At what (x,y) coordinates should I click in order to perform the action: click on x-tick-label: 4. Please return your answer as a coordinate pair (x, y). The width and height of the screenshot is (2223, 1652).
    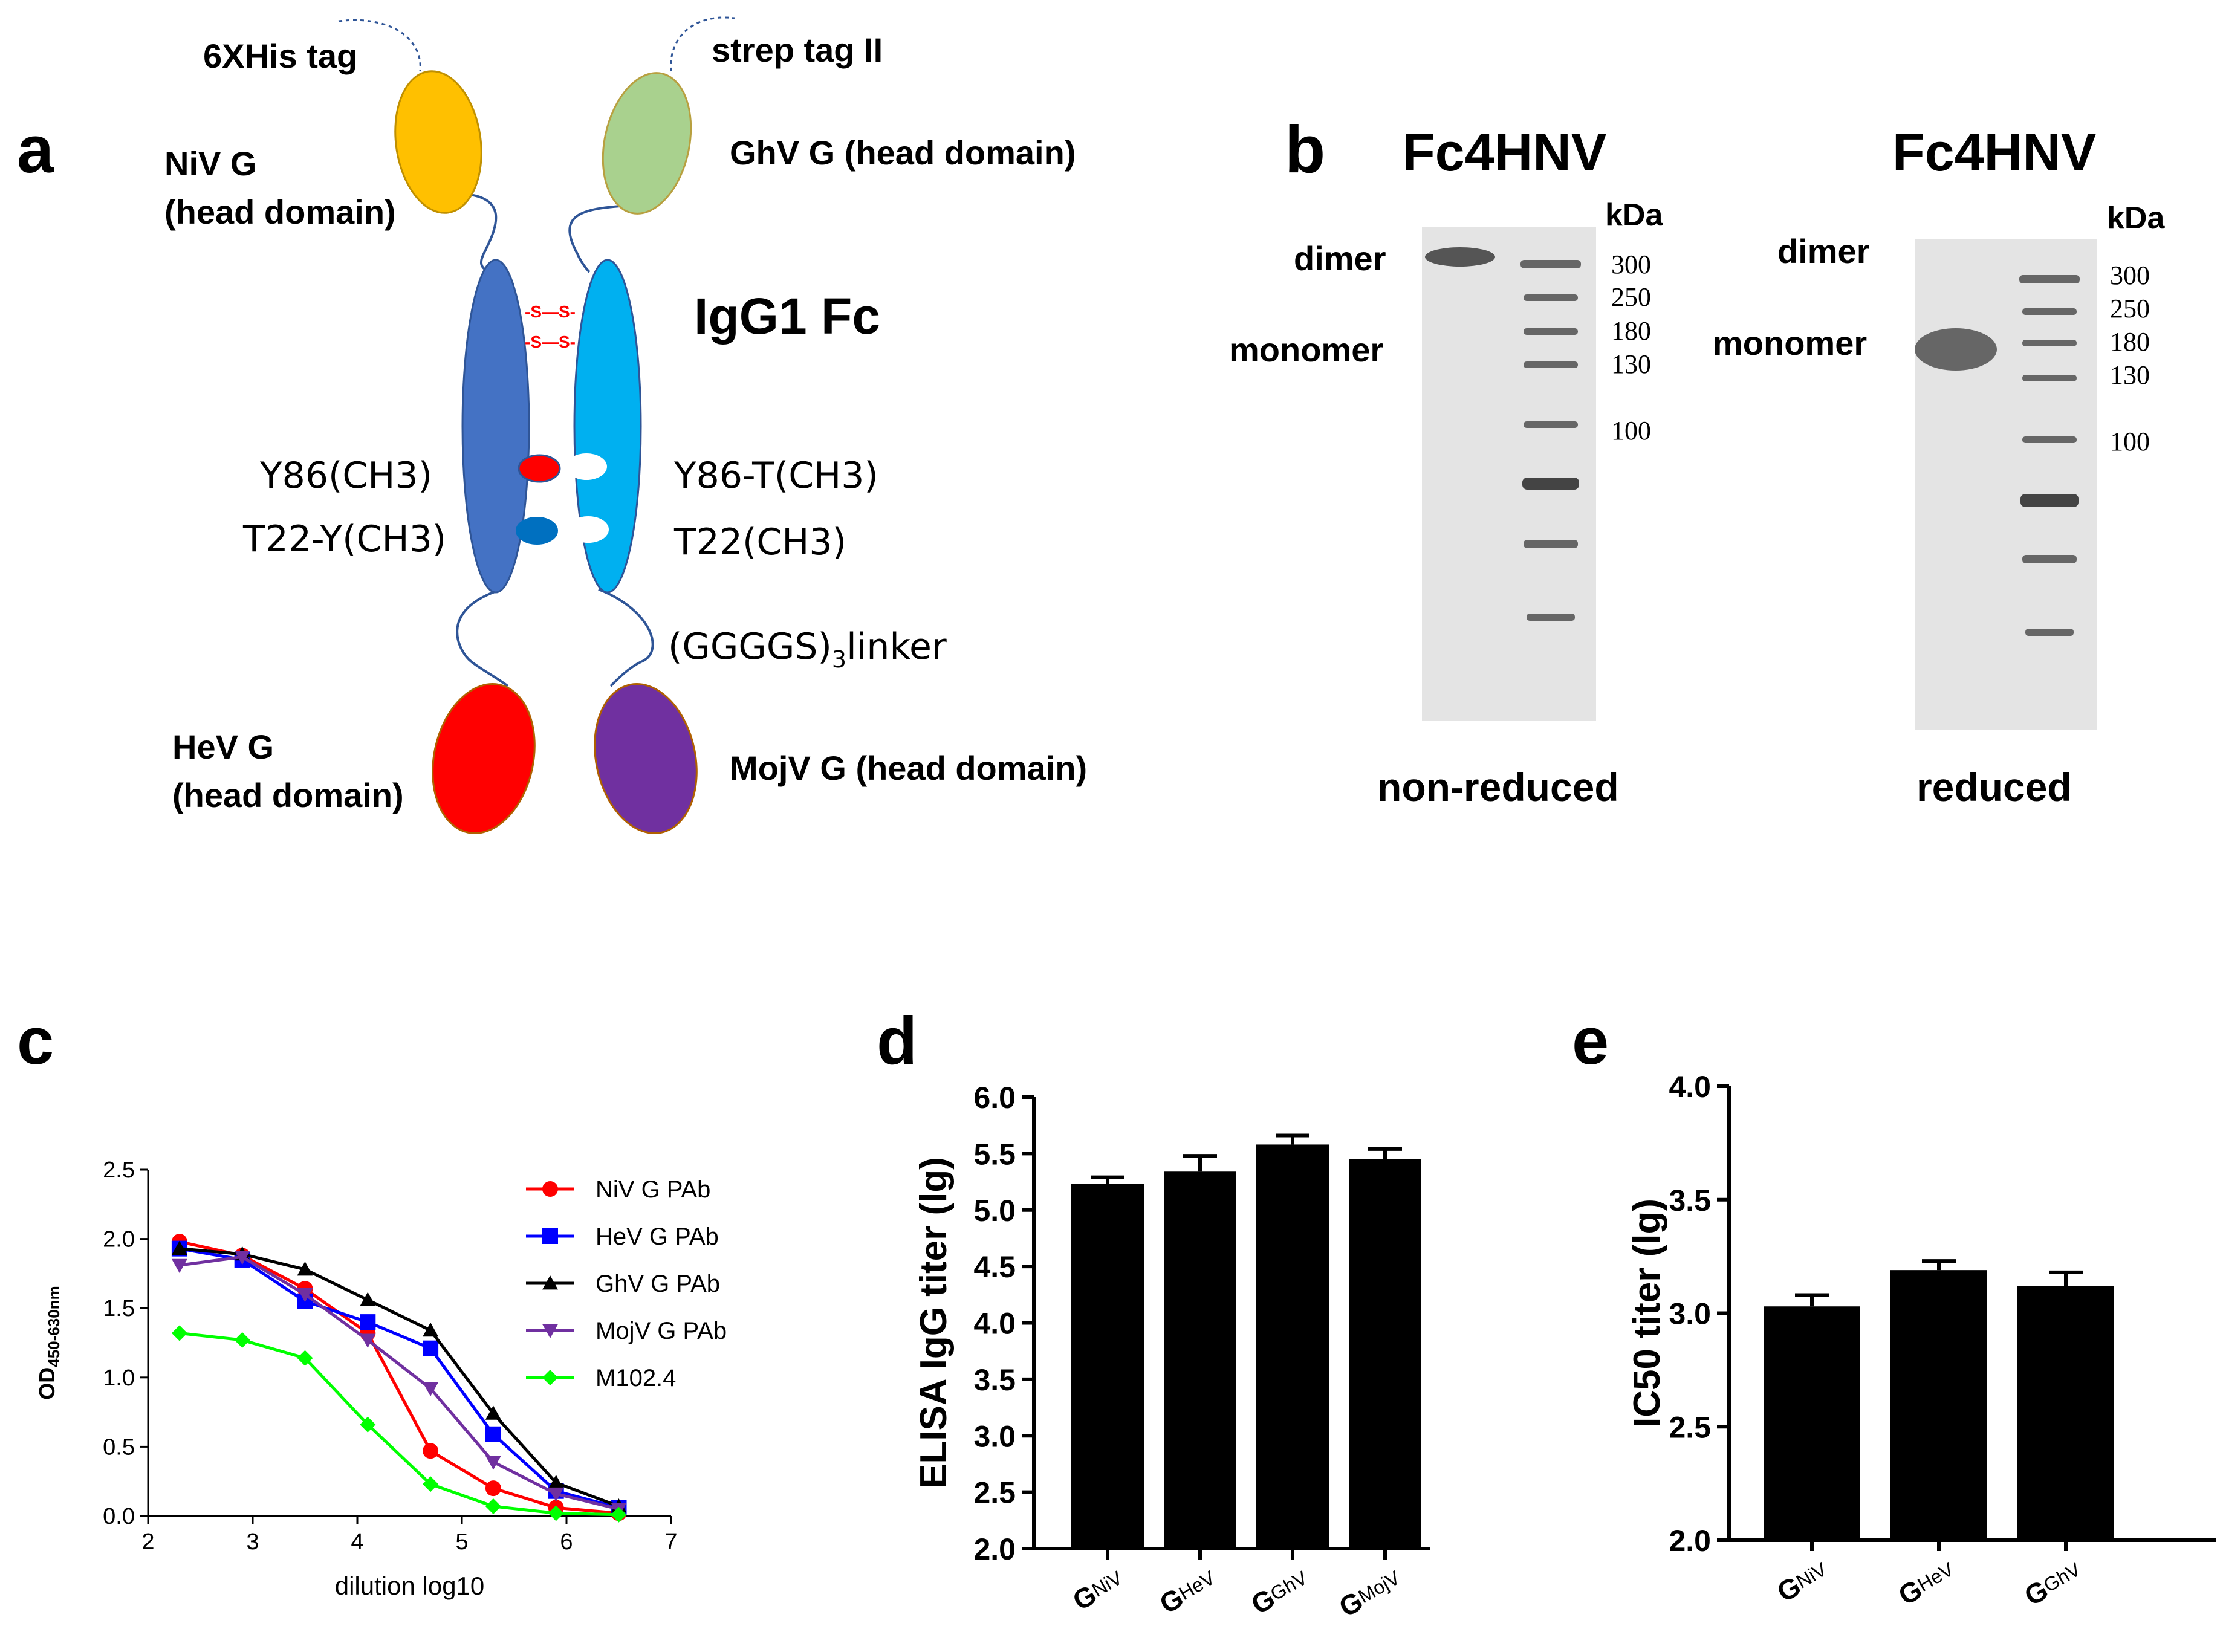
    Looking at the image, I should click on (357, 1542).